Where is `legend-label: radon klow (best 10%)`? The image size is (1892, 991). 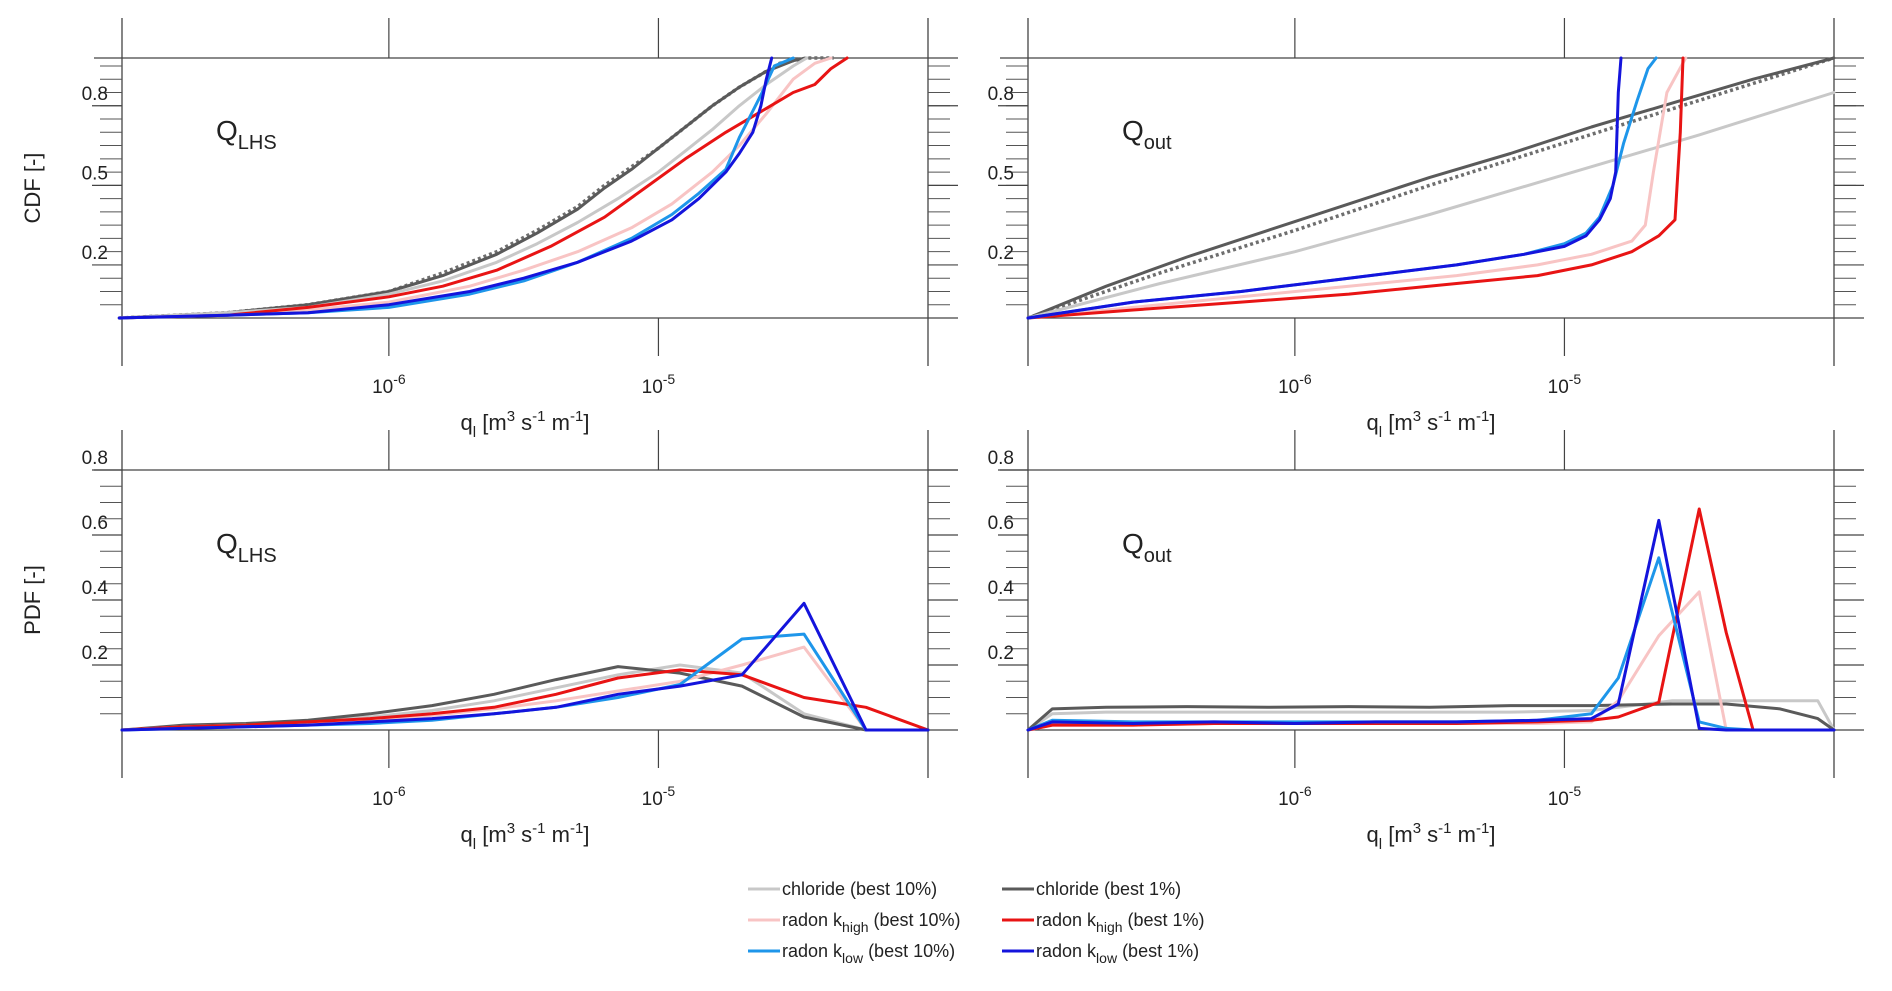
legend-label: radon klow (best 10%) is located at coordinates (868, 953).